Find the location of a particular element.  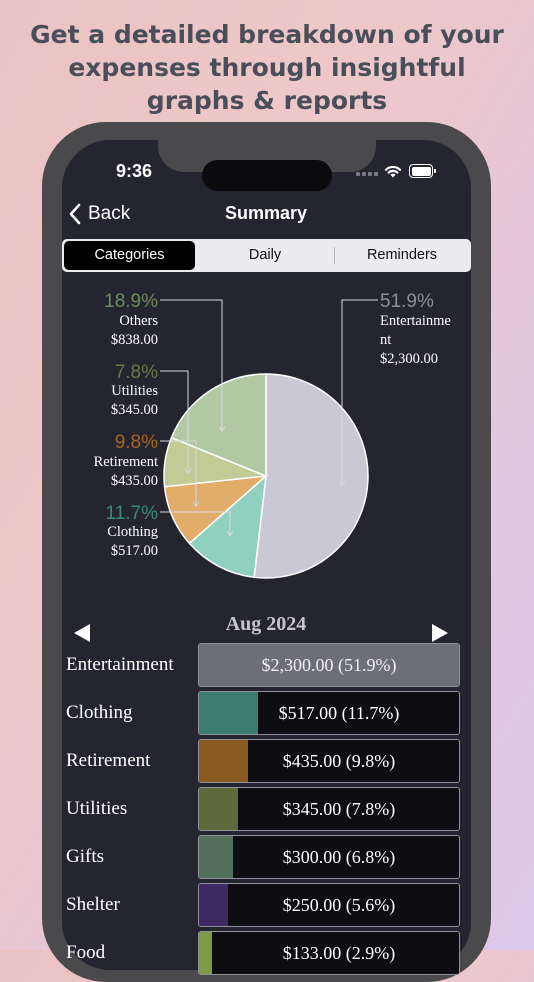

category-bar: $517.00 (11.7%) is located at coordinates (329, 713).